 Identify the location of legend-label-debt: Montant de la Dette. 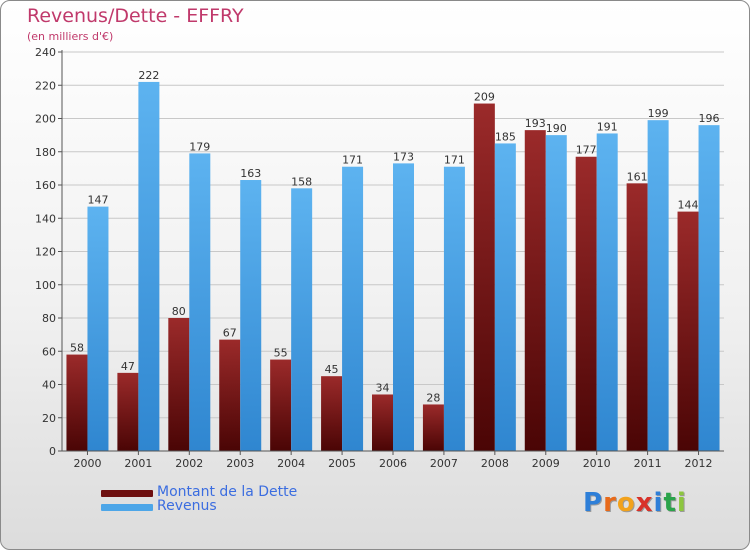
(227, 492).